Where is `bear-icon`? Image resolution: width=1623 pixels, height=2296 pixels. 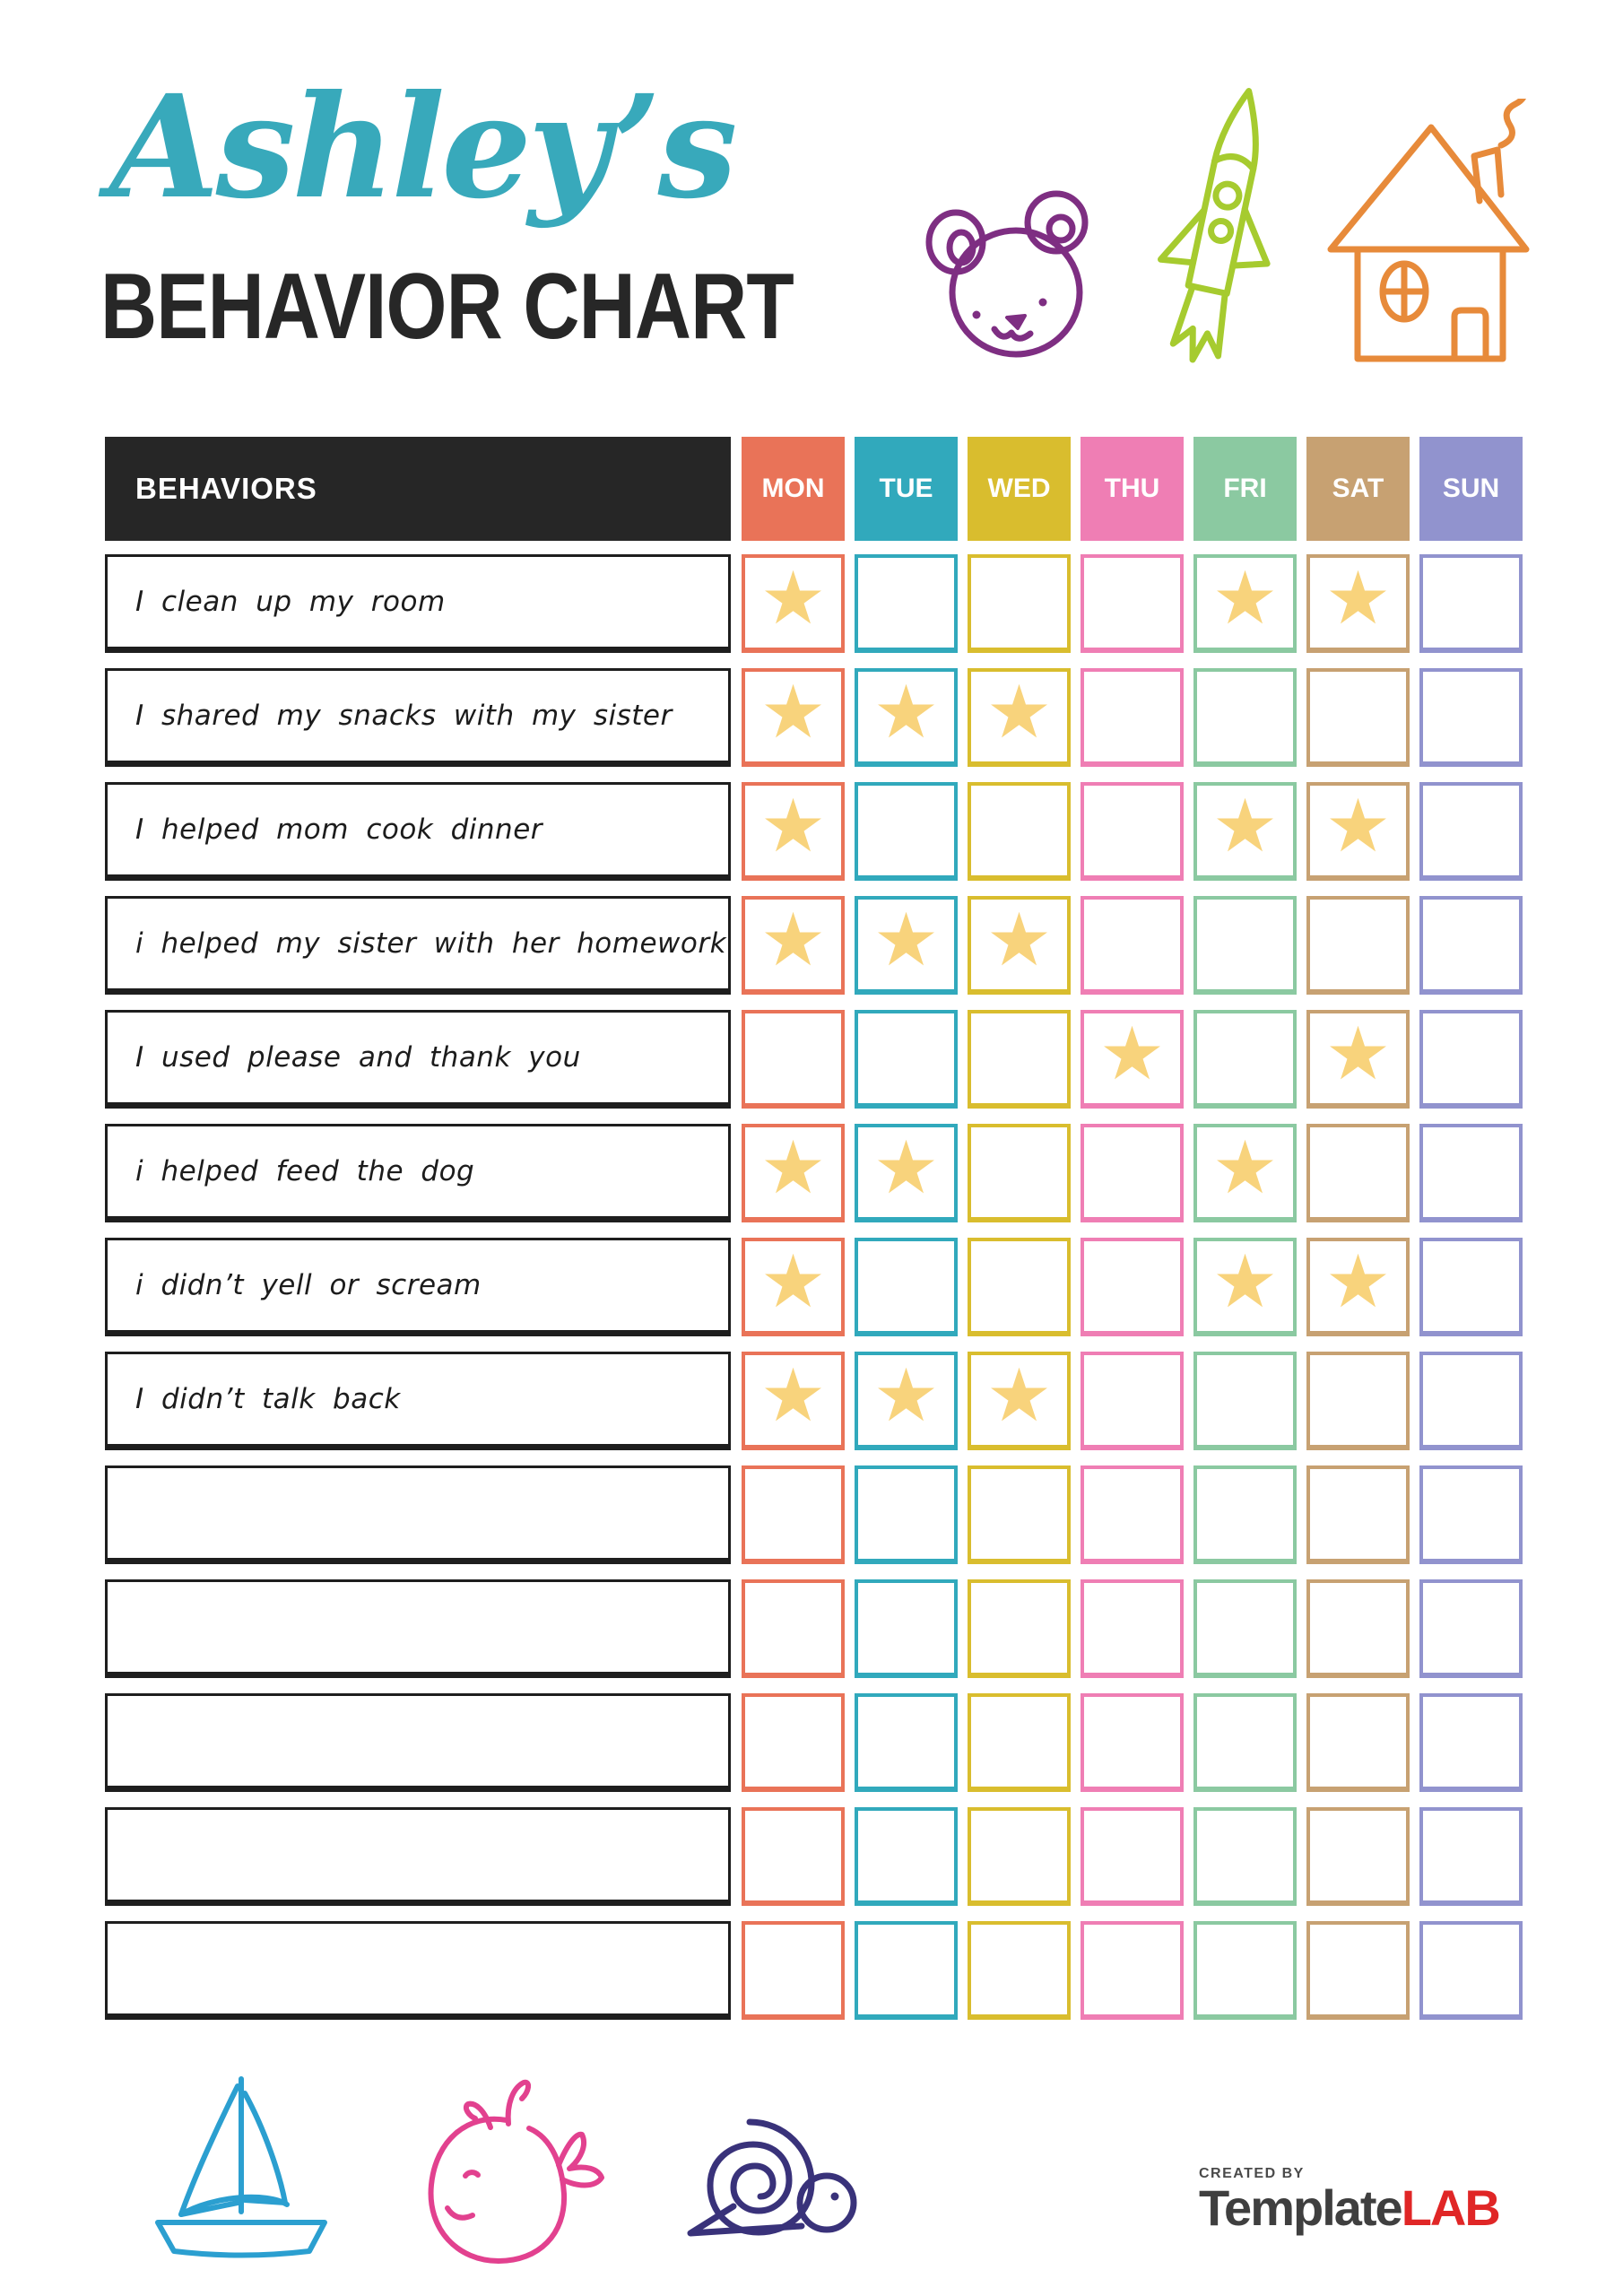 bear-icon is located at coordinates (1022, 274).